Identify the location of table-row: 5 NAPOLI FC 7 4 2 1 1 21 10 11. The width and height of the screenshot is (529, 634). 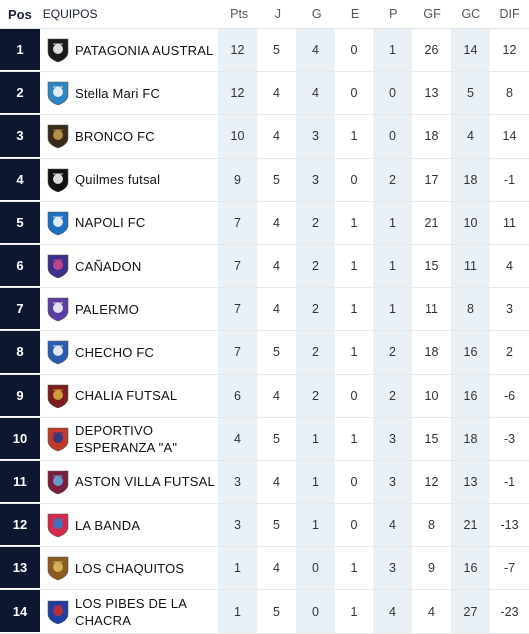
(264, 223).